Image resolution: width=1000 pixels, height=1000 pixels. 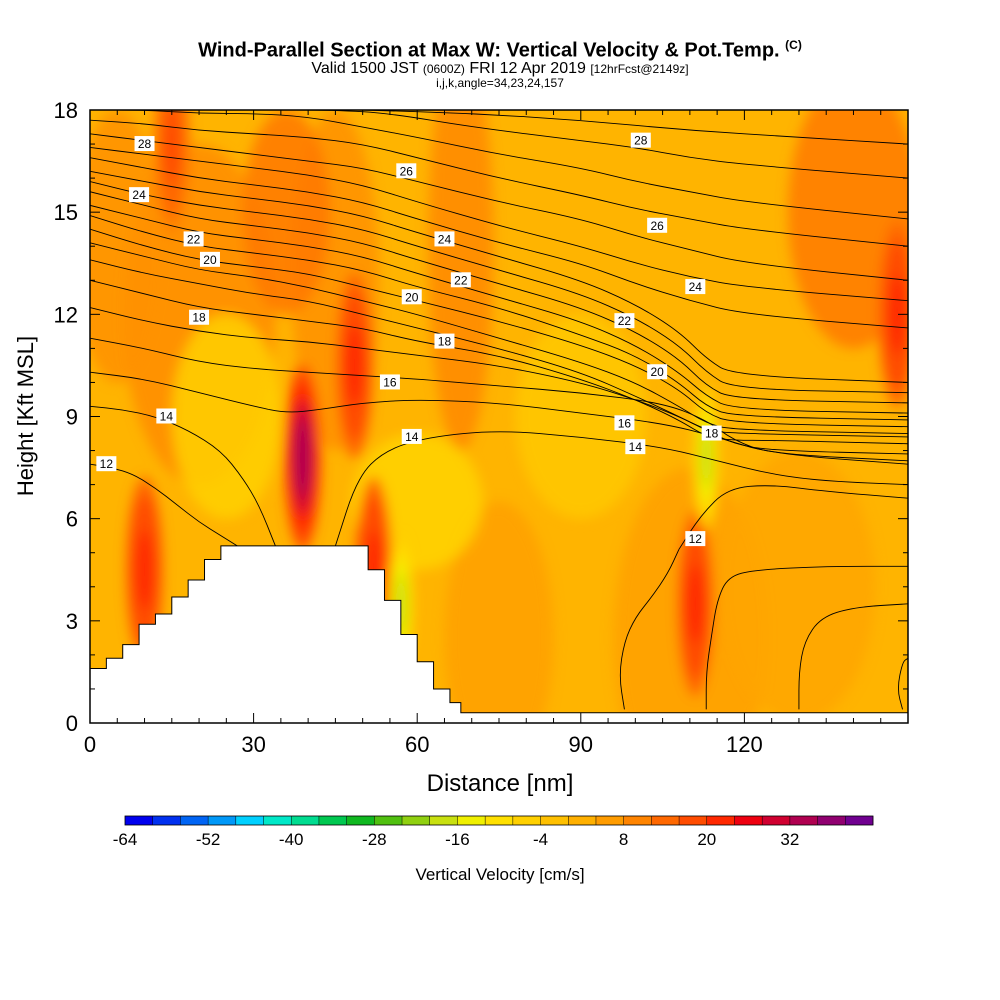 What do you see at coordinates (789, 839) in the screenshot?
I see `colorbar-tick-label: 32` at bounding box center [789, 839].